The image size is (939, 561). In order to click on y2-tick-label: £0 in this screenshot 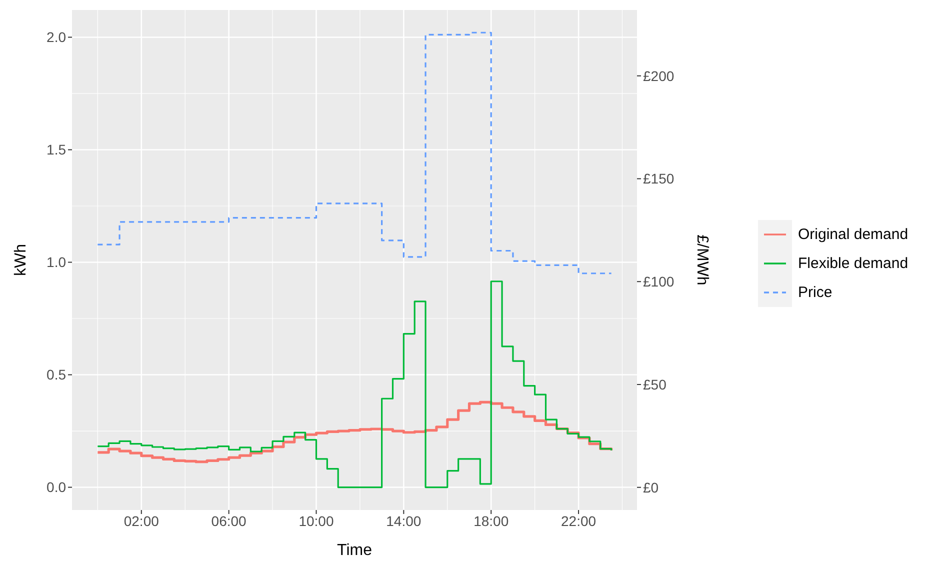, I will do `click(651, 487)`.